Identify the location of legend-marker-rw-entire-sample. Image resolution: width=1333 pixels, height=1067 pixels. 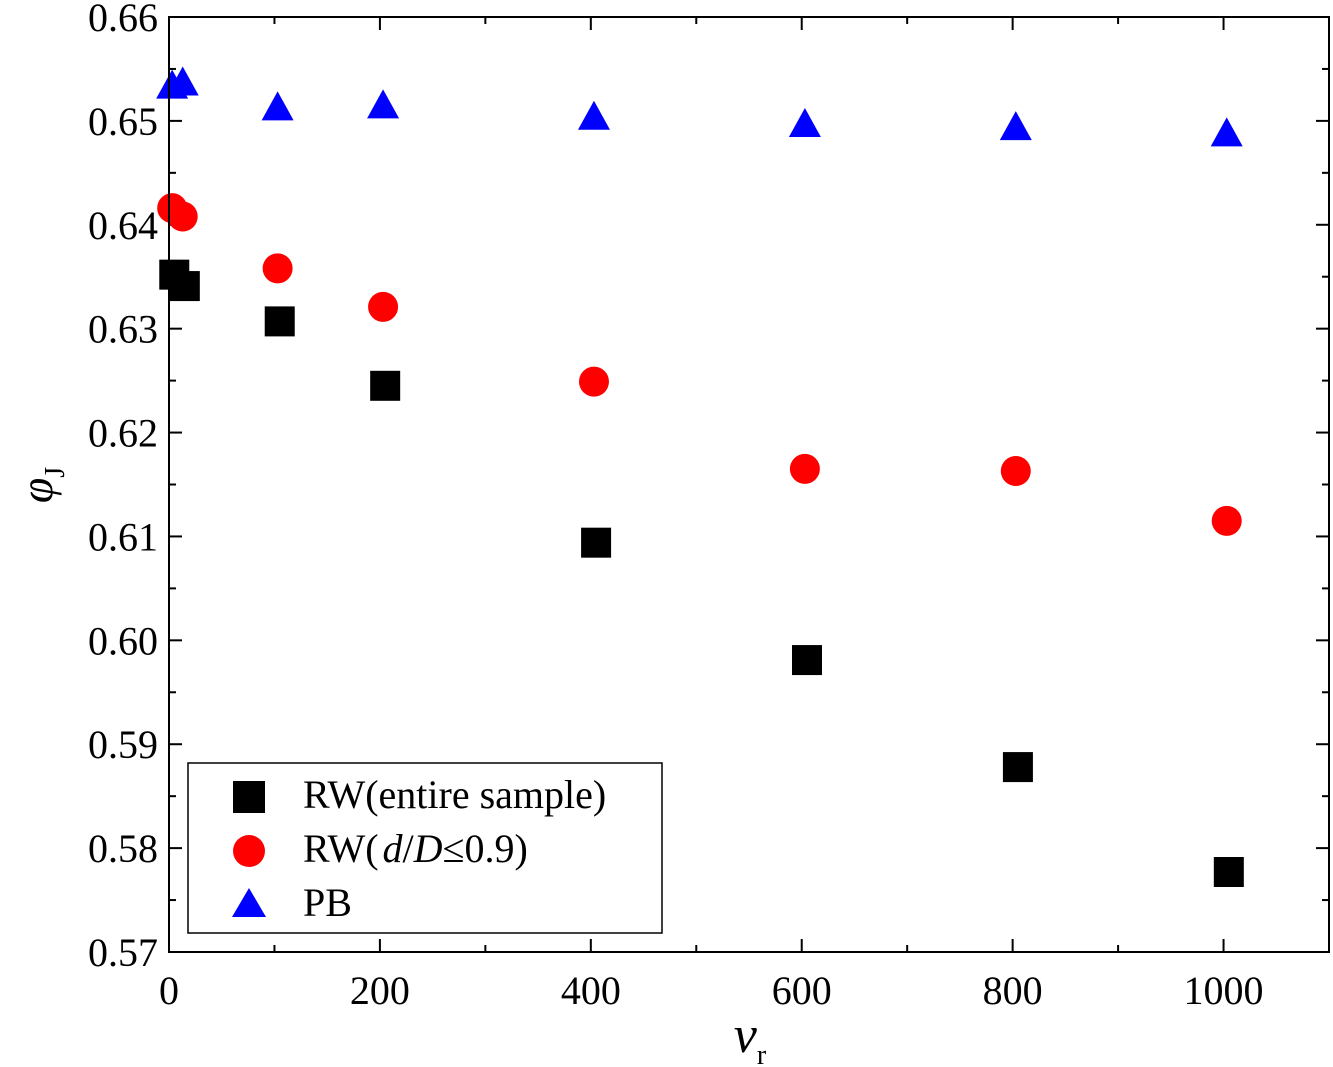
(249, 797).